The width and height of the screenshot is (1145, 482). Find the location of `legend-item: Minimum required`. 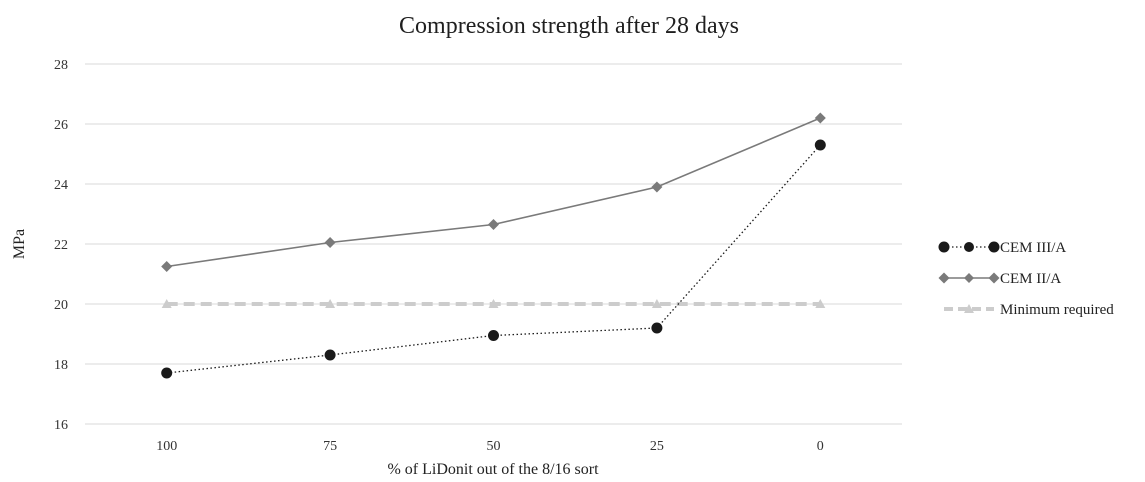

legend-item: Minimum required is located at coordinates (1029, 310).